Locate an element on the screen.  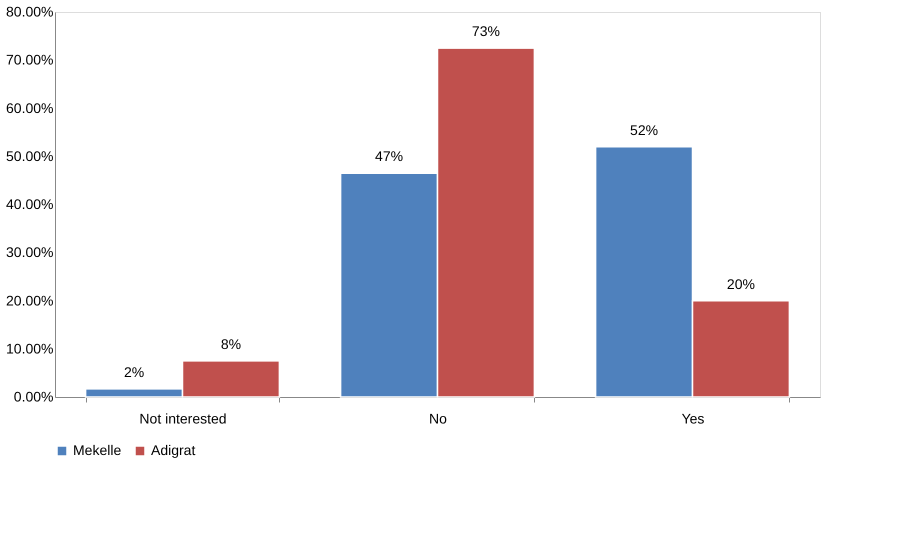
y-tick-label: 60.00% is located at coordinates (30, 108).